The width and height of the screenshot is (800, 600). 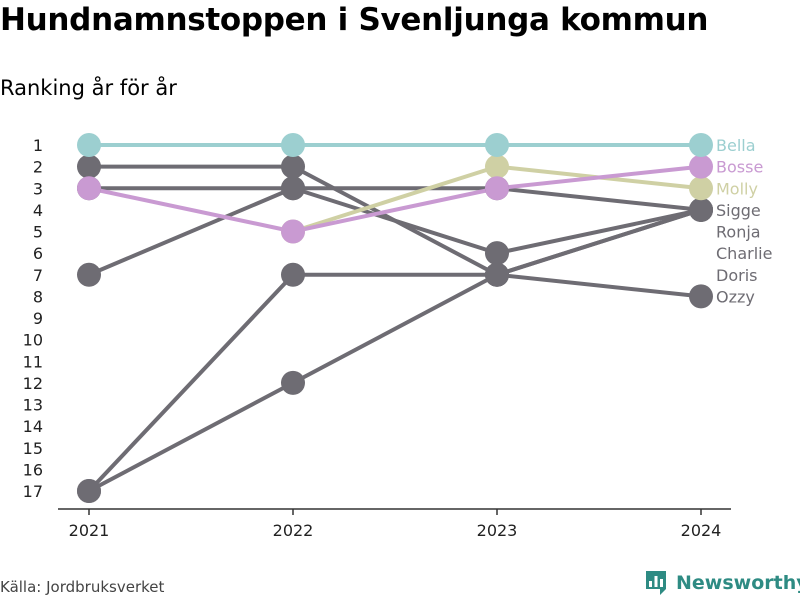 What do you see at coordinates (736, 275) in the screenshot?
I see `series-label-doris: Doris` at bounding box center [736, 275].